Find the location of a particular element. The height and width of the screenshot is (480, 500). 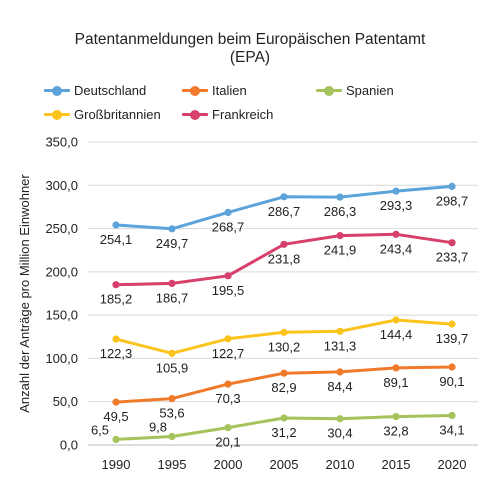

data-label-italien: 89,1 is located at coordinates (395, 382).